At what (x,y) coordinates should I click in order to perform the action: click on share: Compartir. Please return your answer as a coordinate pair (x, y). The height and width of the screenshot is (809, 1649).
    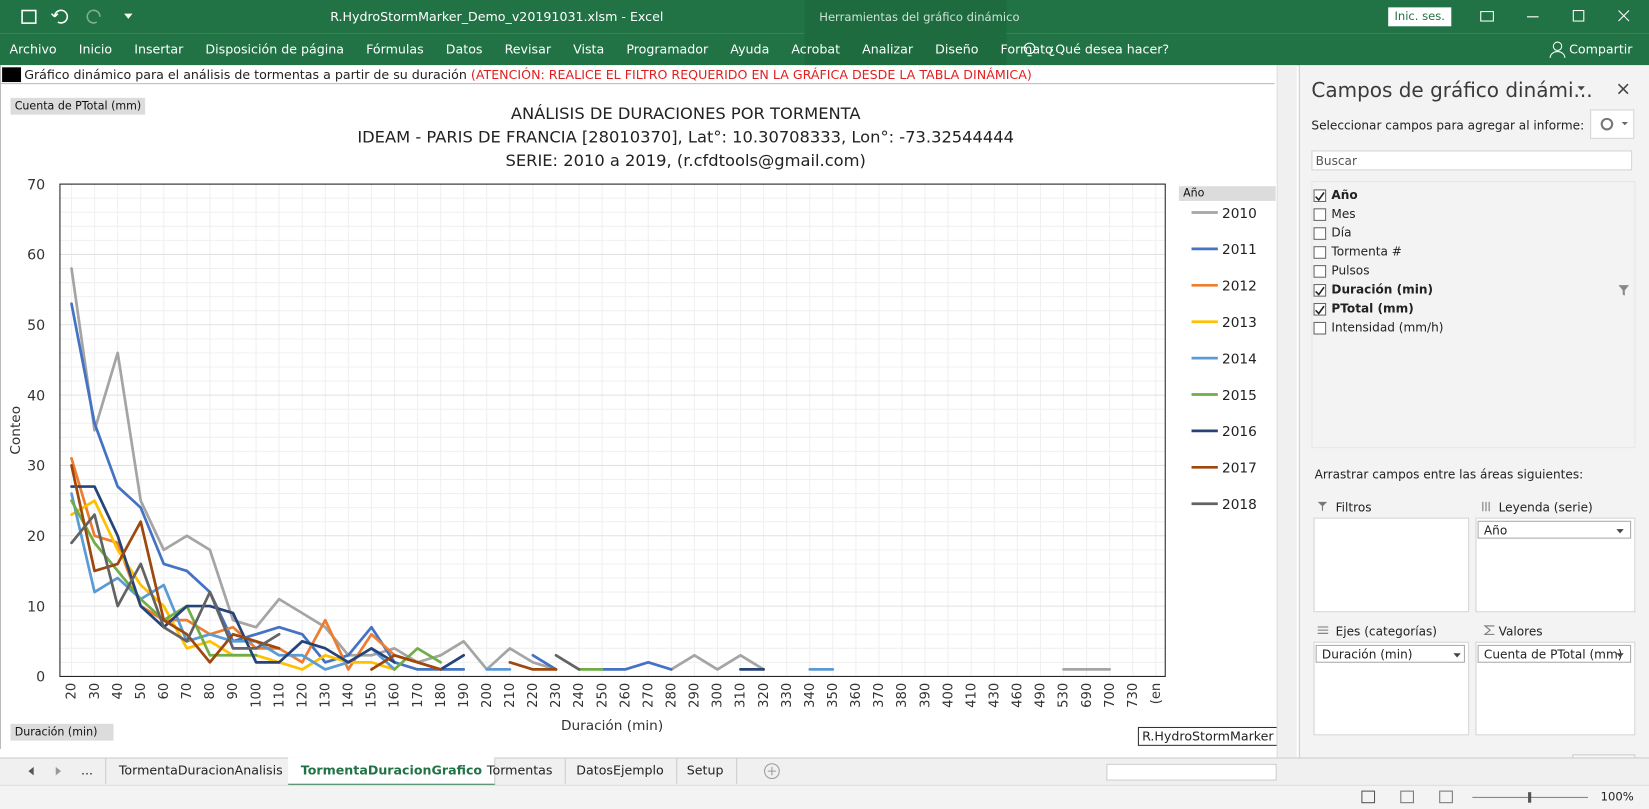
    Looking at the image, I should click on (1601, 49).